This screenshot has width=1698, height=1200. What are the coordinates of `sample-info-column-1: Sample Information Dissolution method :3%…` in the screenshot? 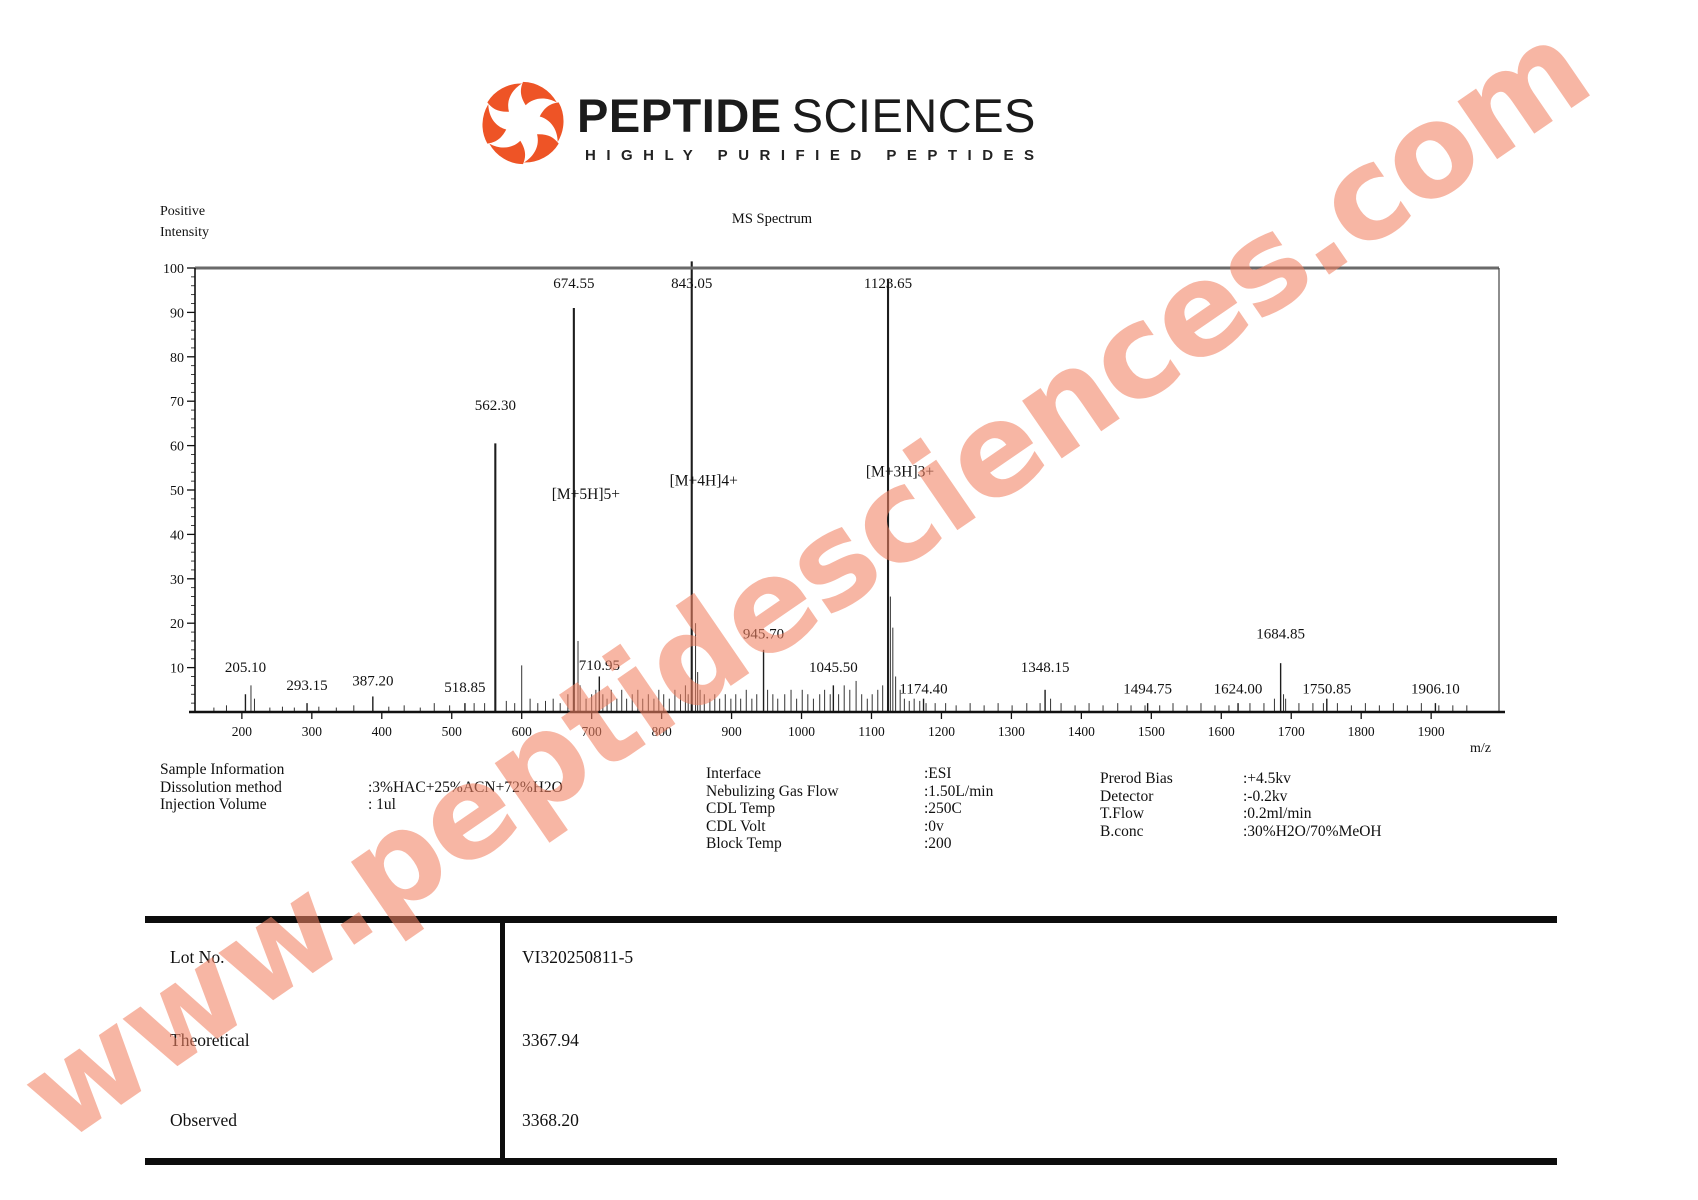 It's located at (361, 787).